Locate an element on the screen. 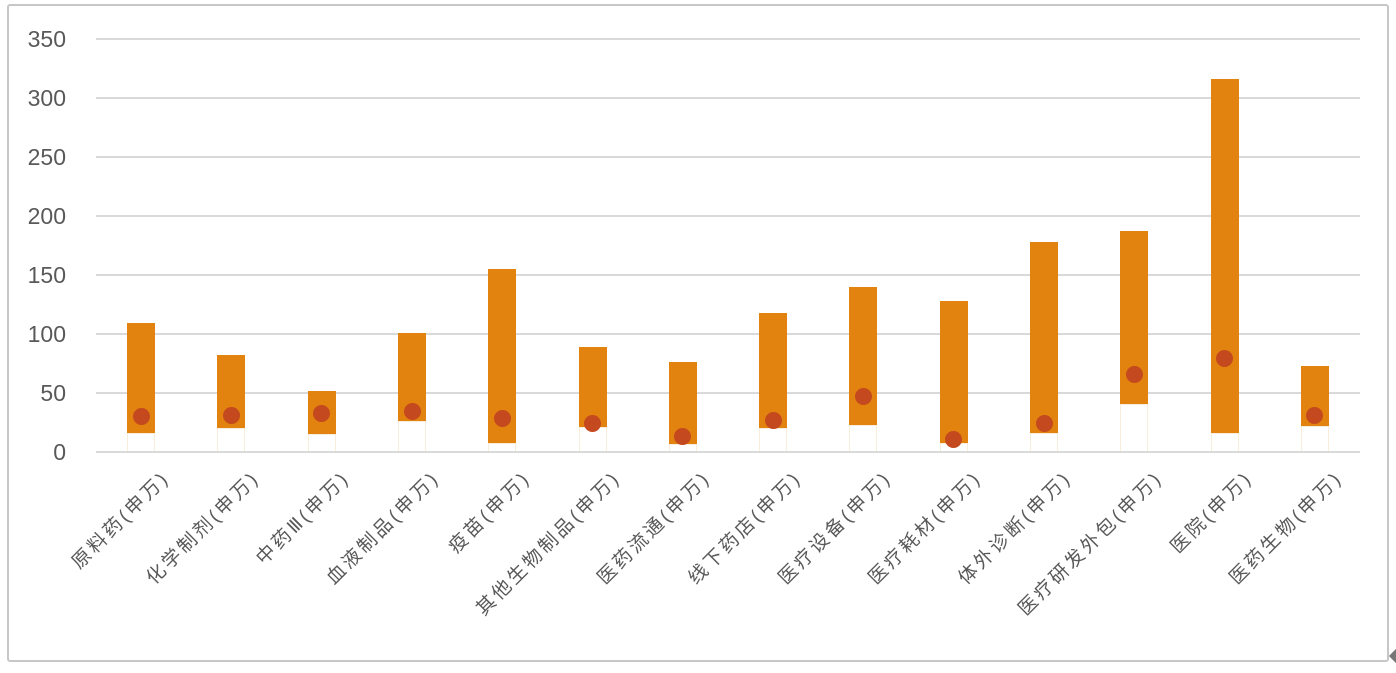  x-axis-category-label: 医院(申万) is located at coordinates (1211, 512).